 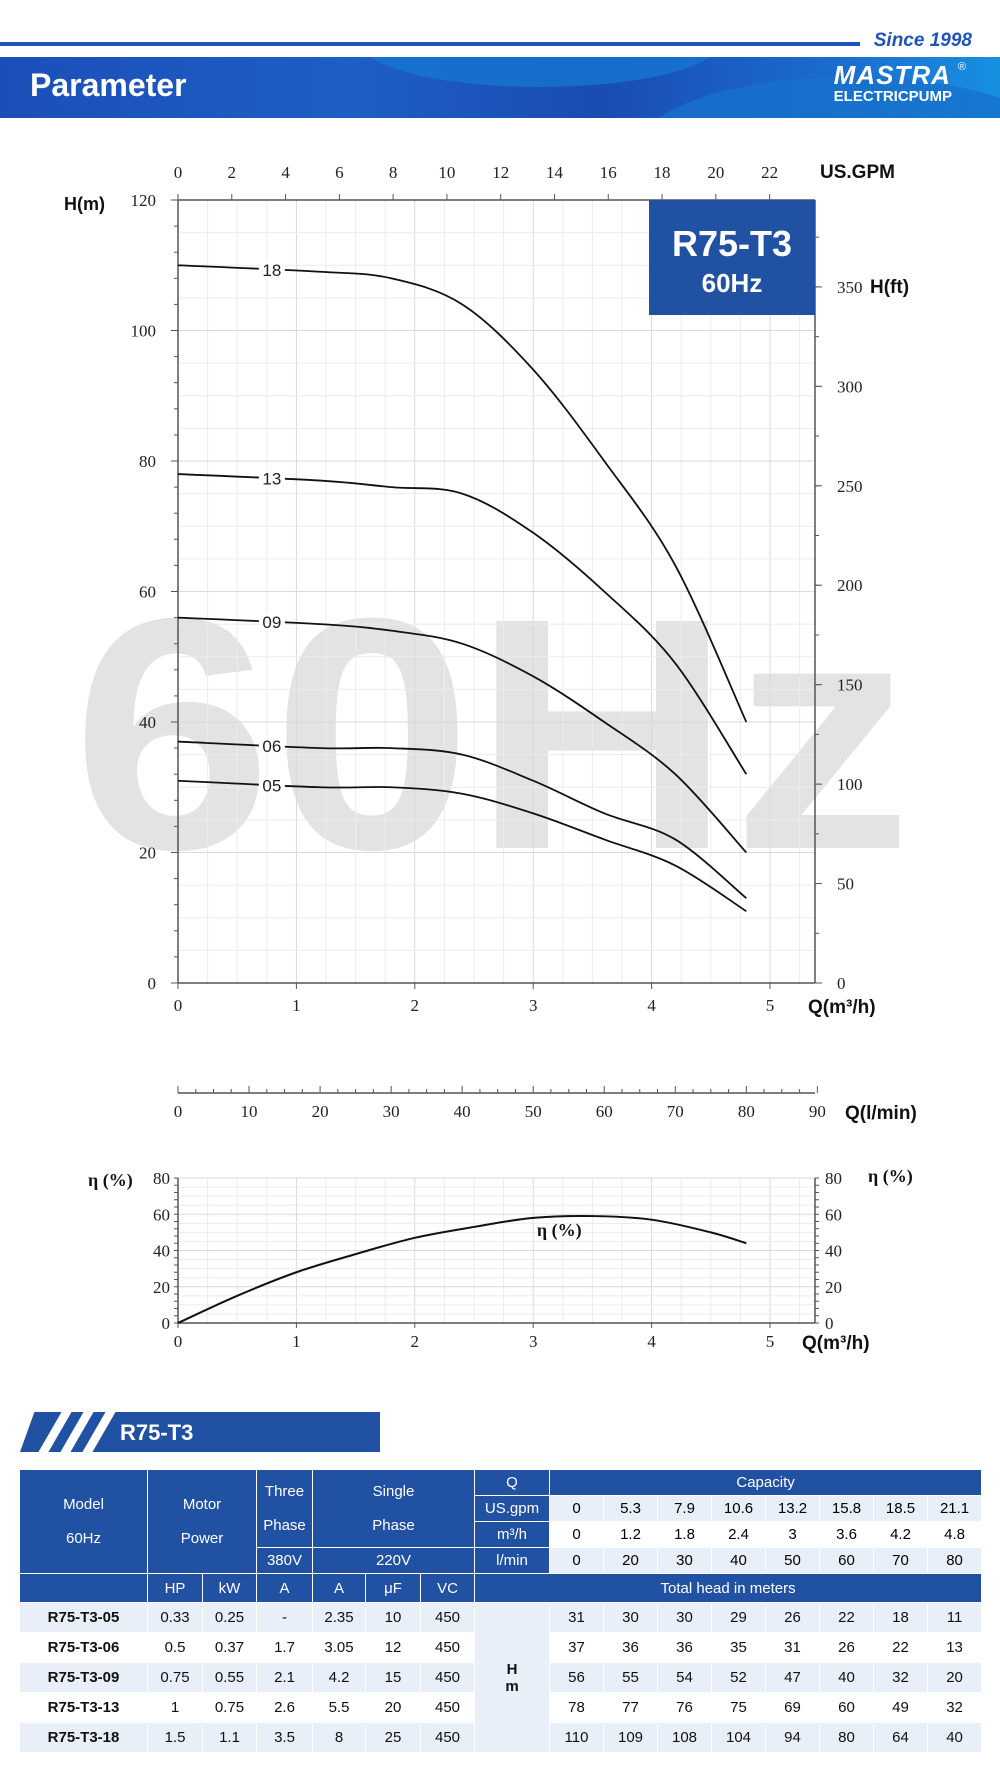 I want to click on x-tick-label: 3, so click(x=533, y=1005).